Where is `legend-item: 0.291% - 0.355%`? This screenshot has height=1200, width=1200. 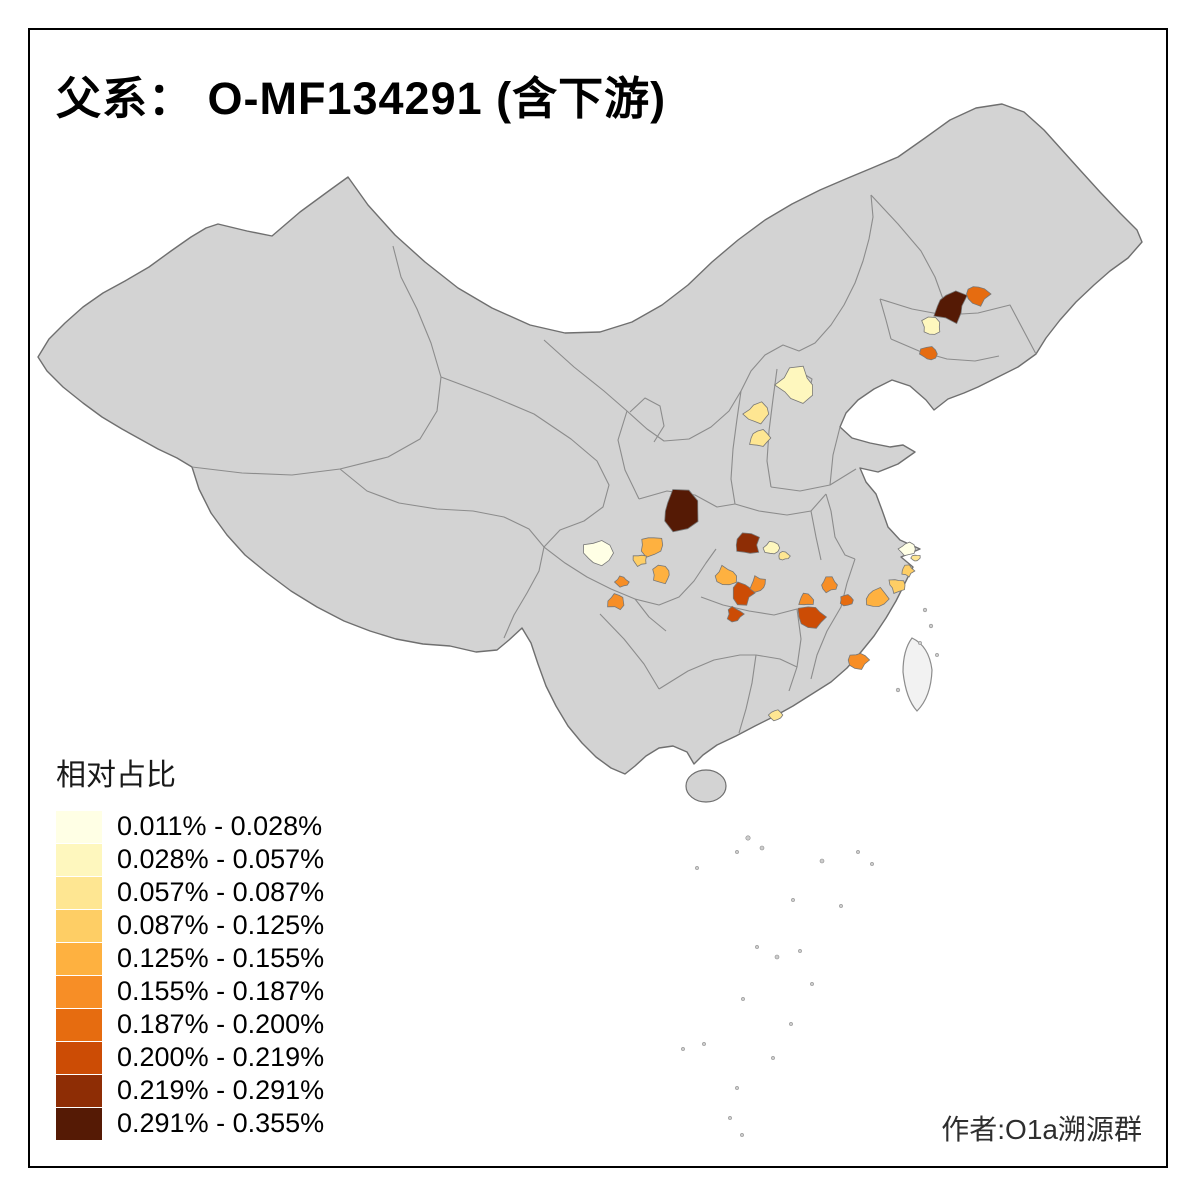 legend-item: 0.291% - 0.355% is located at coordinates (190, 1123).